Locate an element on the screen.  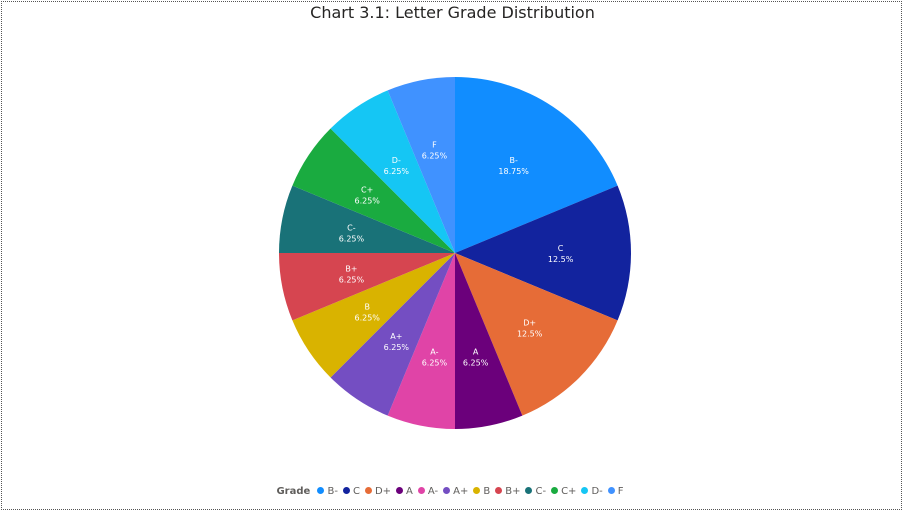
slice-category-label: D- is located at coordinates (396, 160).